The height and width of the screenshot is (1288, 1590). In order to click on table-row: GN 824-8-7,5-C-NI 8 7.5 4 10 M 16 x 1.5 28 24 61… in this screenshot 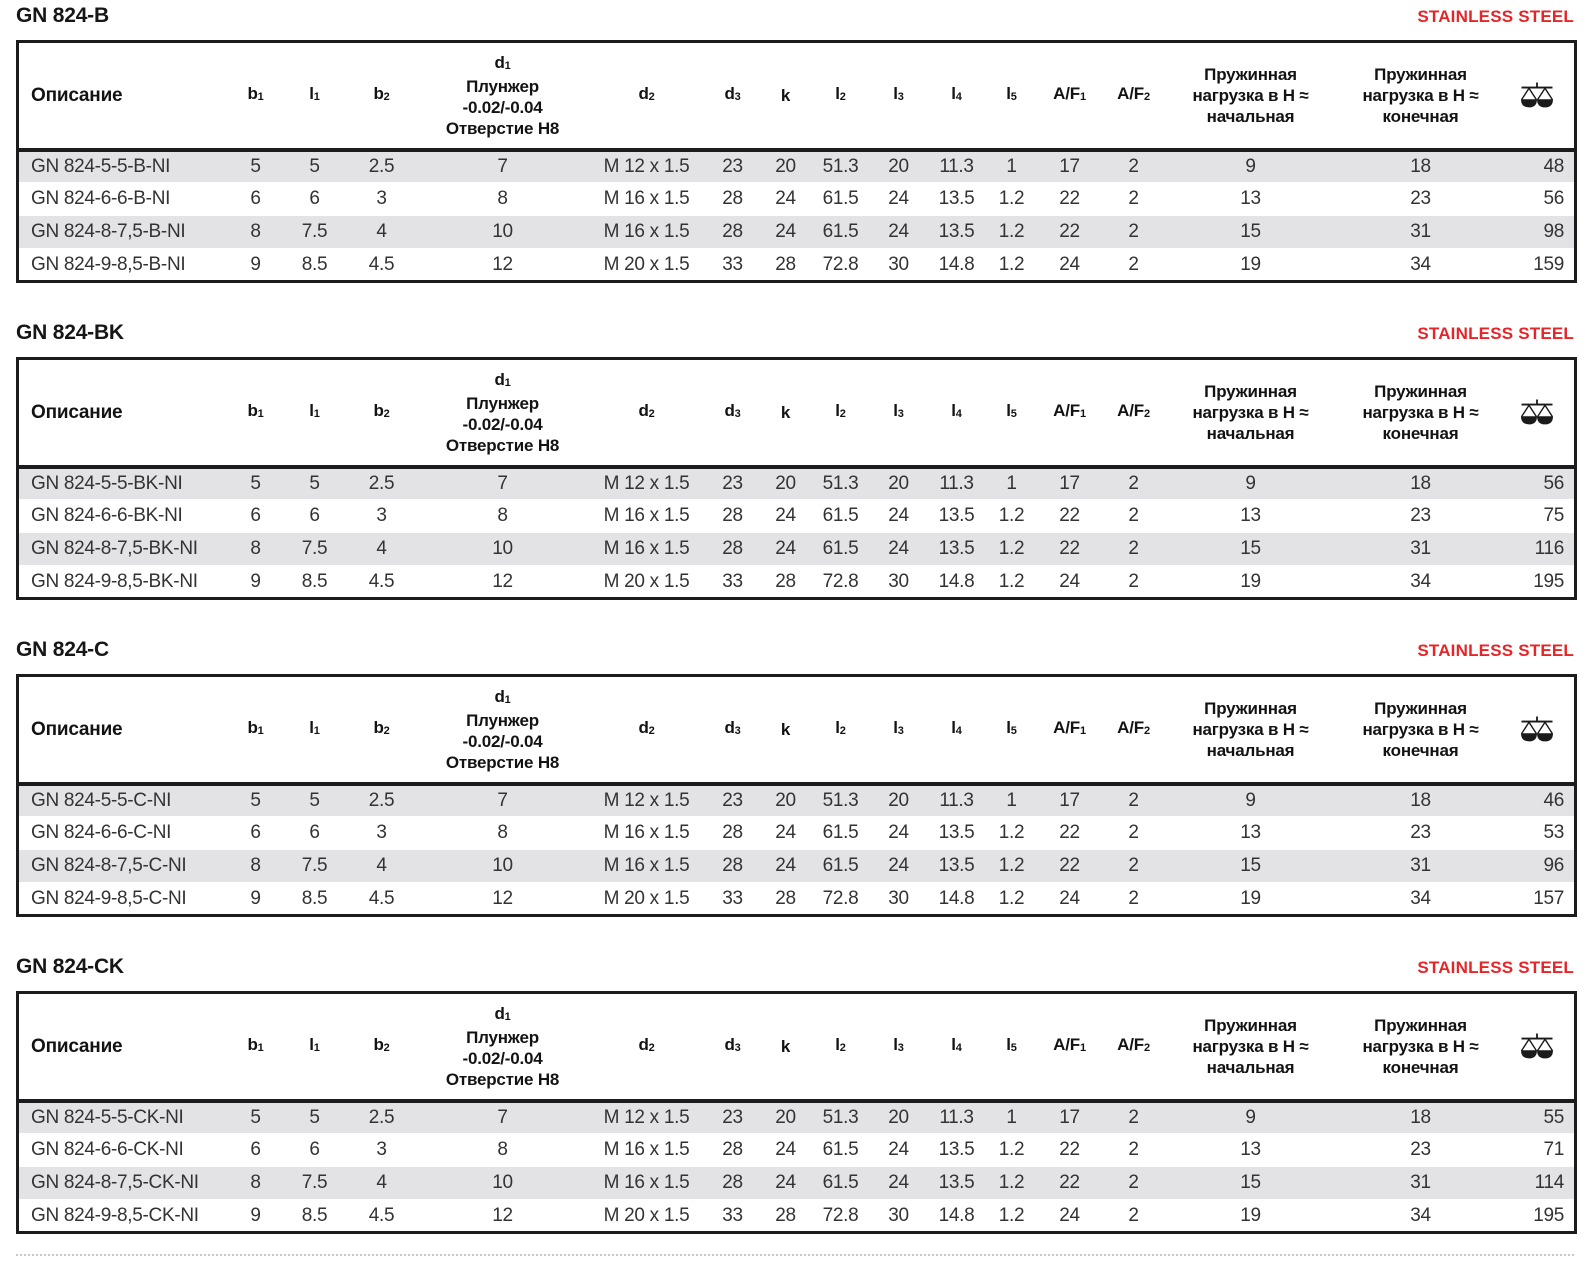, I will do `click(796, 866)`.